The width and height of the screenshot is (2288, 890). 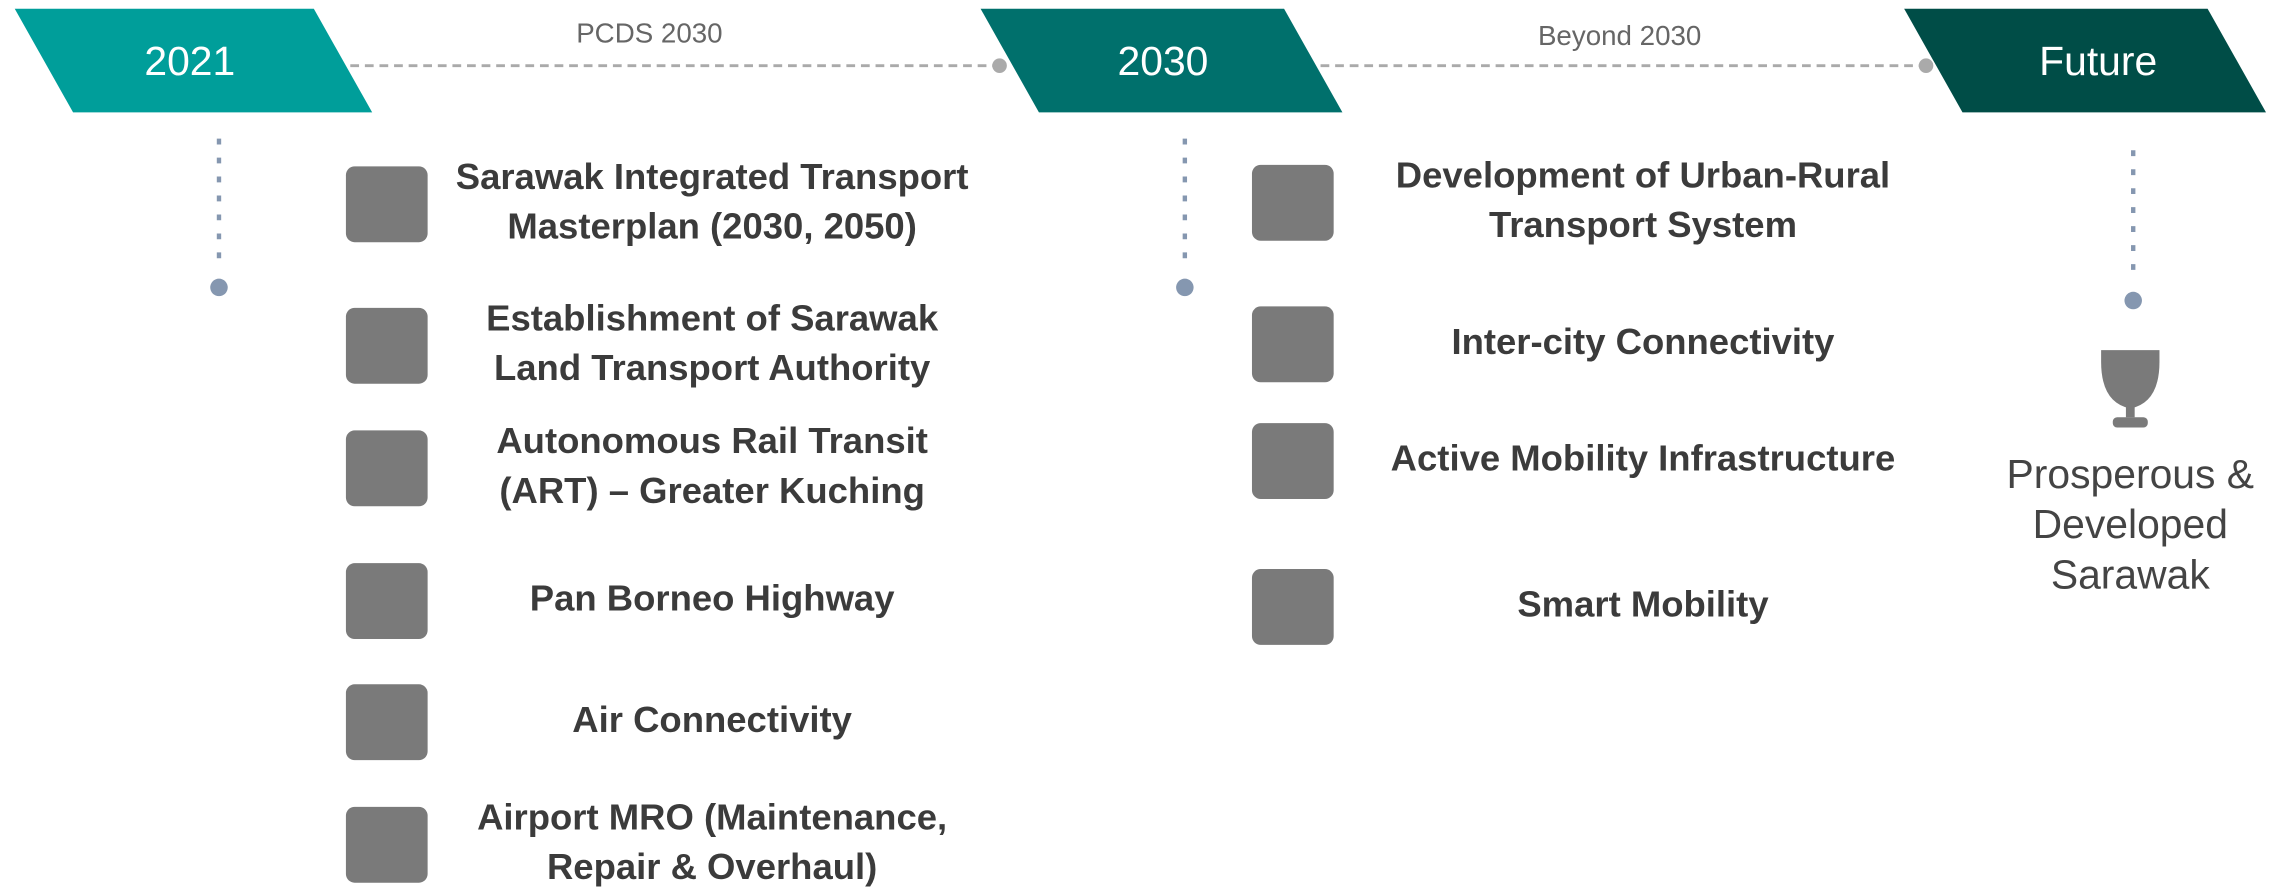 I want to click on goal-text: Sarawak, so click(x=2130, y=575).